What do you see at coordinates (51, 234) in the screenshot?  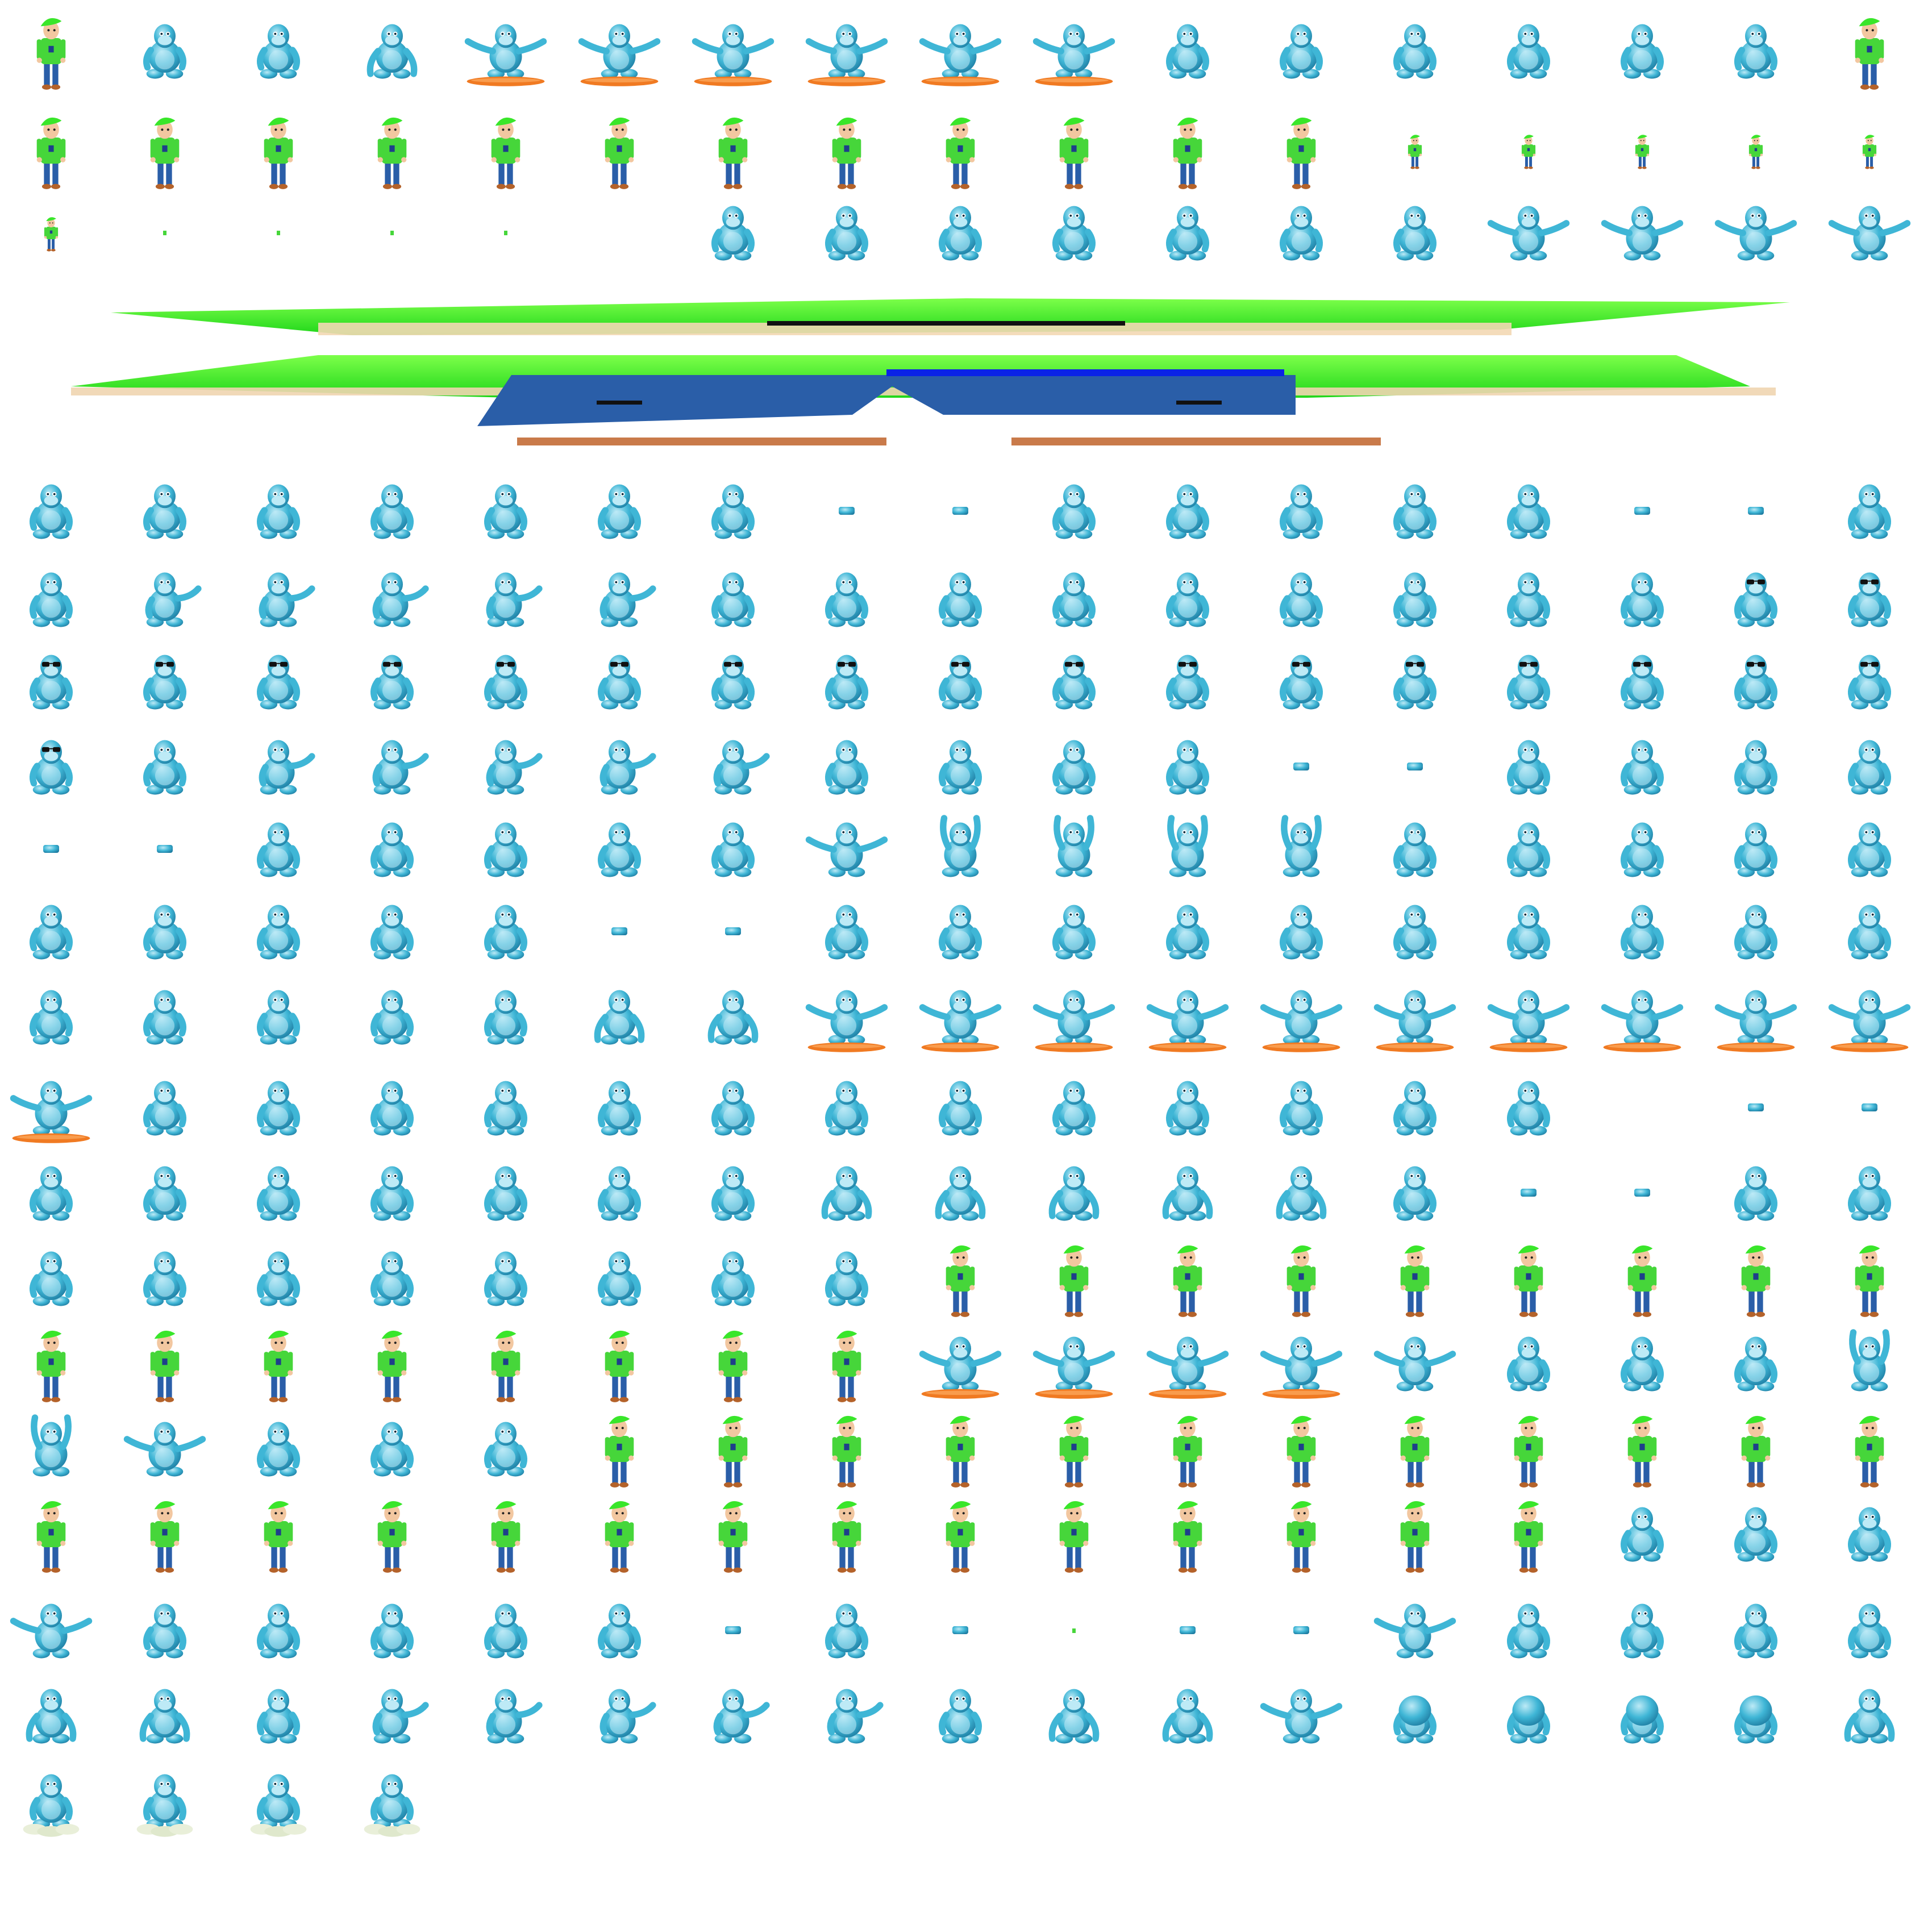 I see `boy-sprite-small` at bounding box center [51, 234].